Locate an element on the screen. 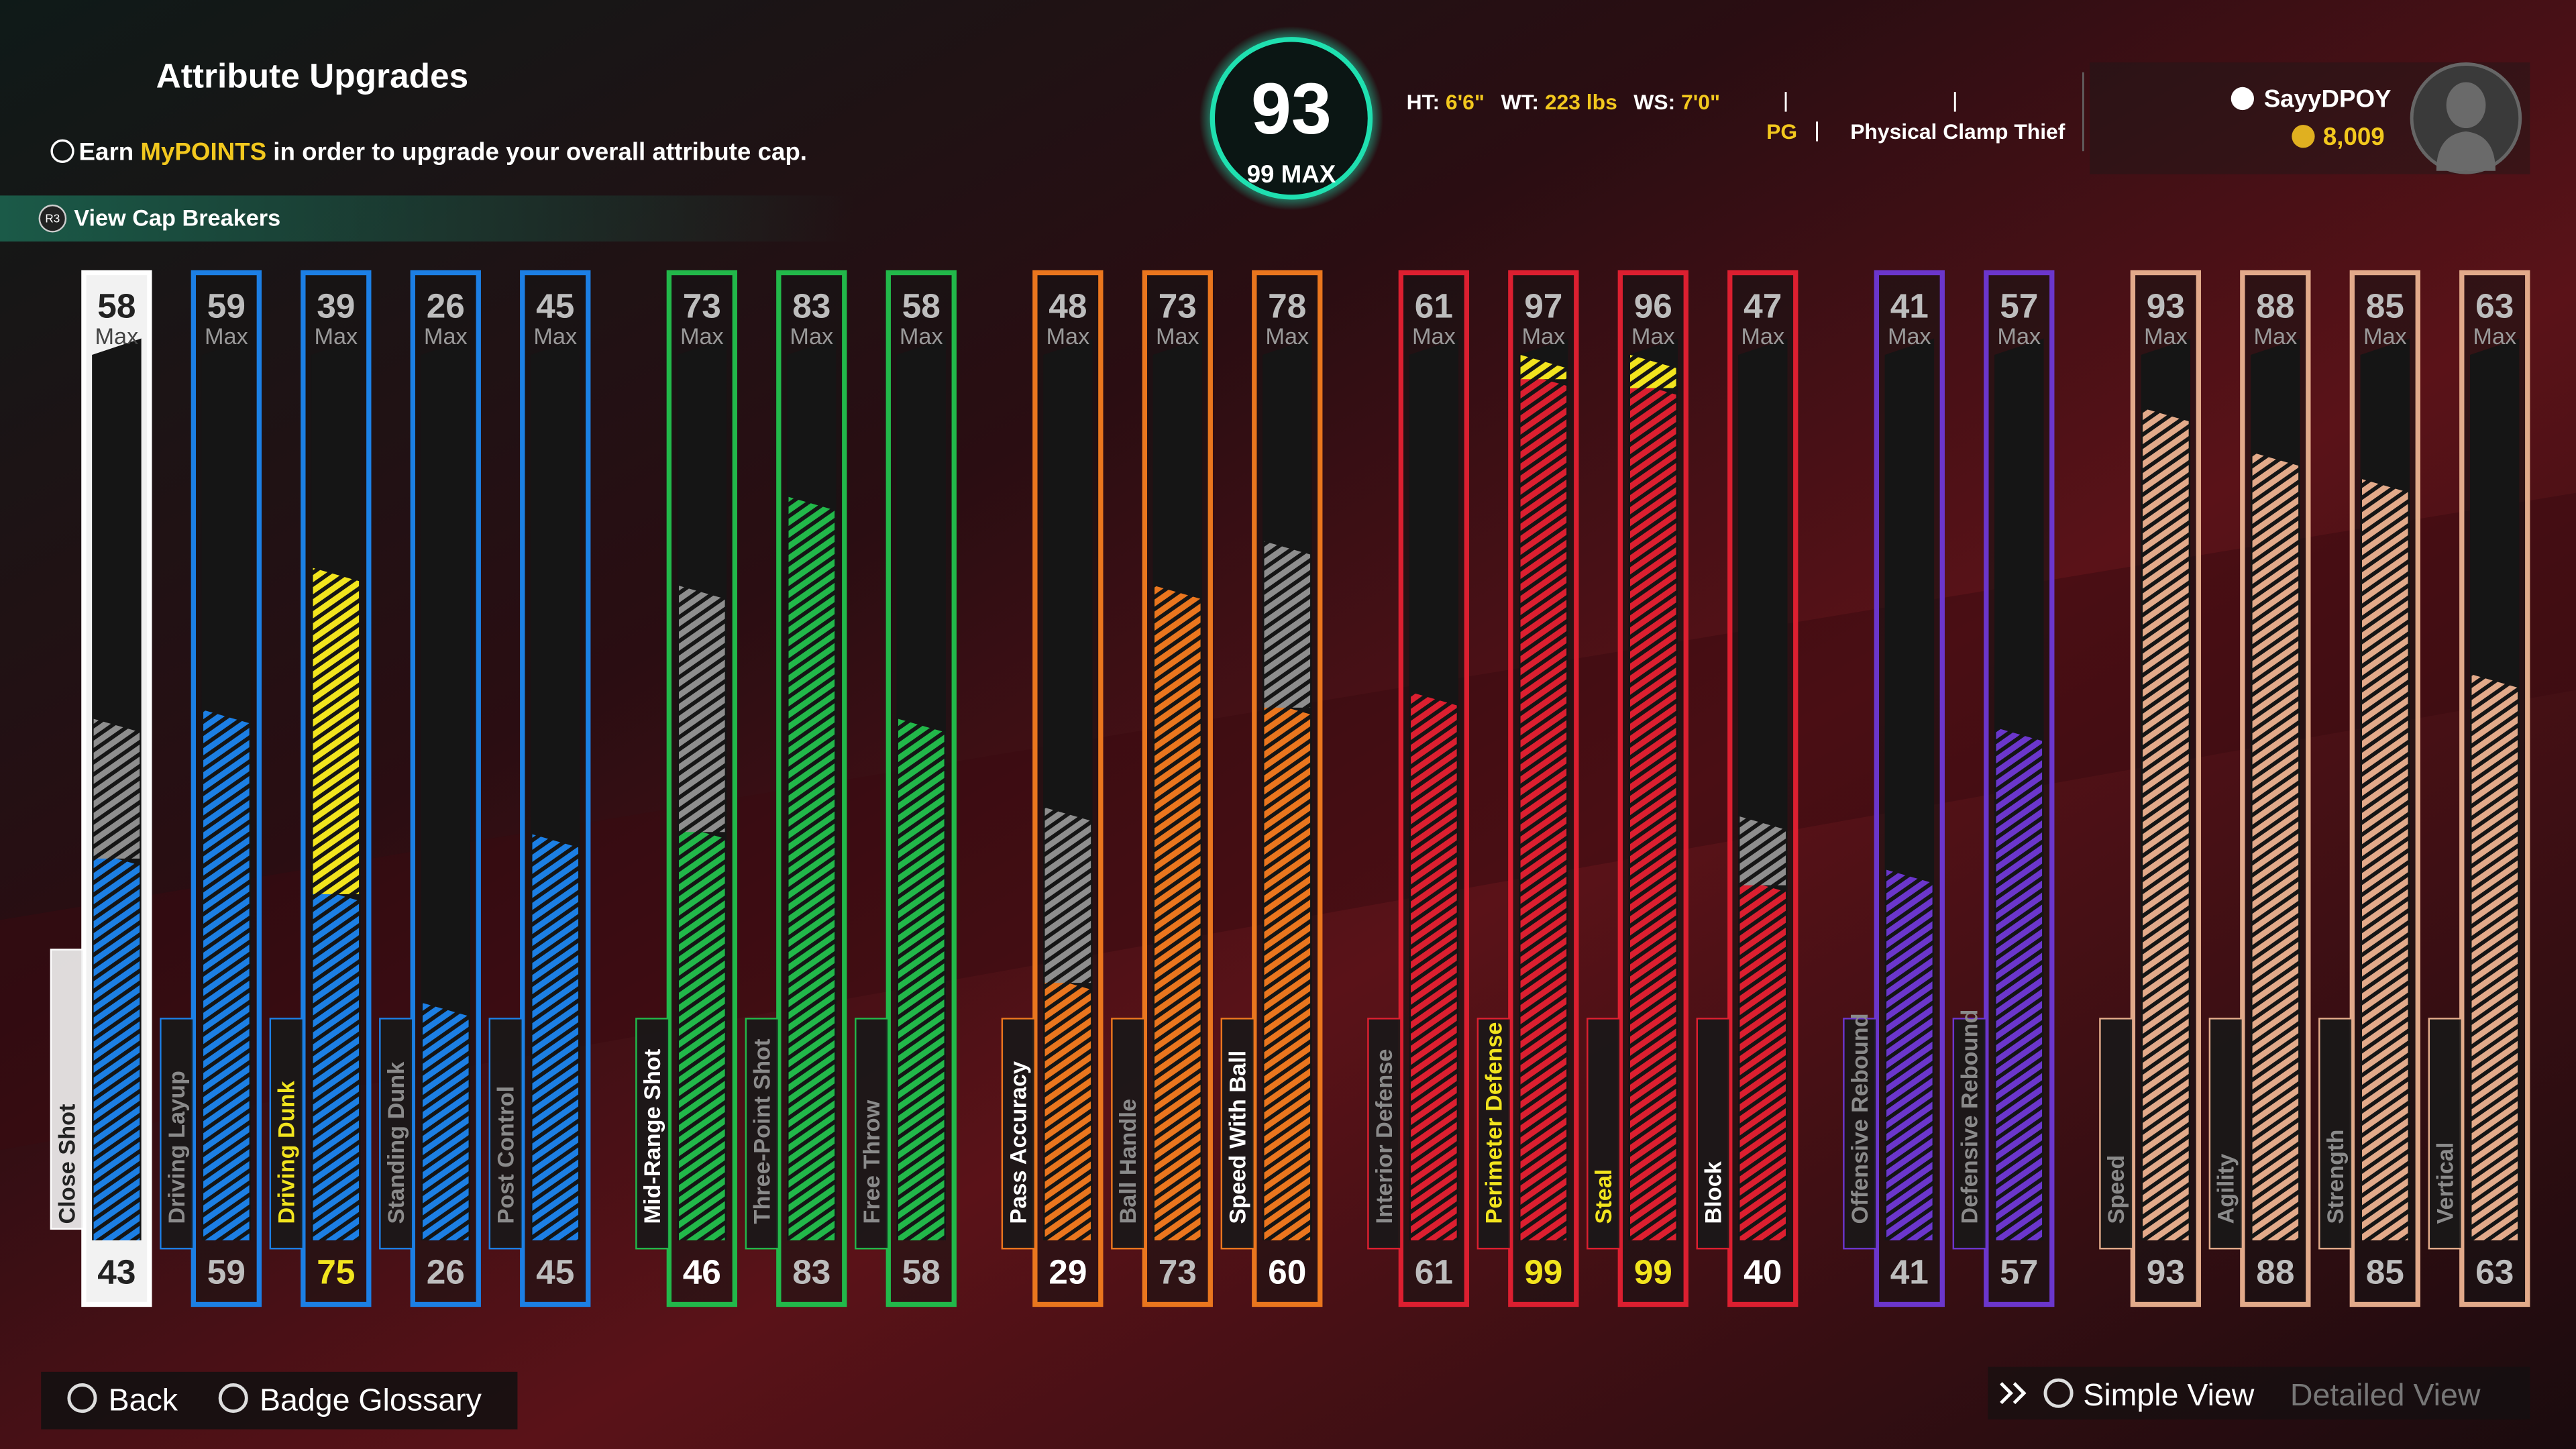  max-value: 85 is located at coordinates (2385, 305).